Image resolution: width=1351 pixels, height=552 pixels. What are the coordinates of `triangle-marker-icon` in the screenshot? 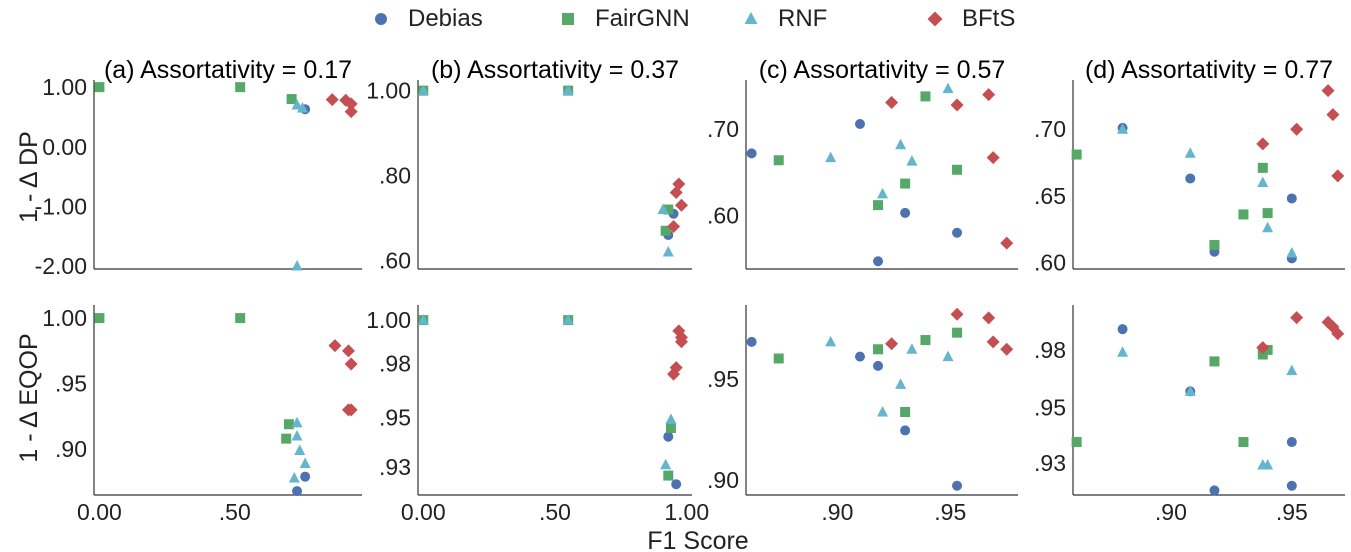 It's located at (751, 18).